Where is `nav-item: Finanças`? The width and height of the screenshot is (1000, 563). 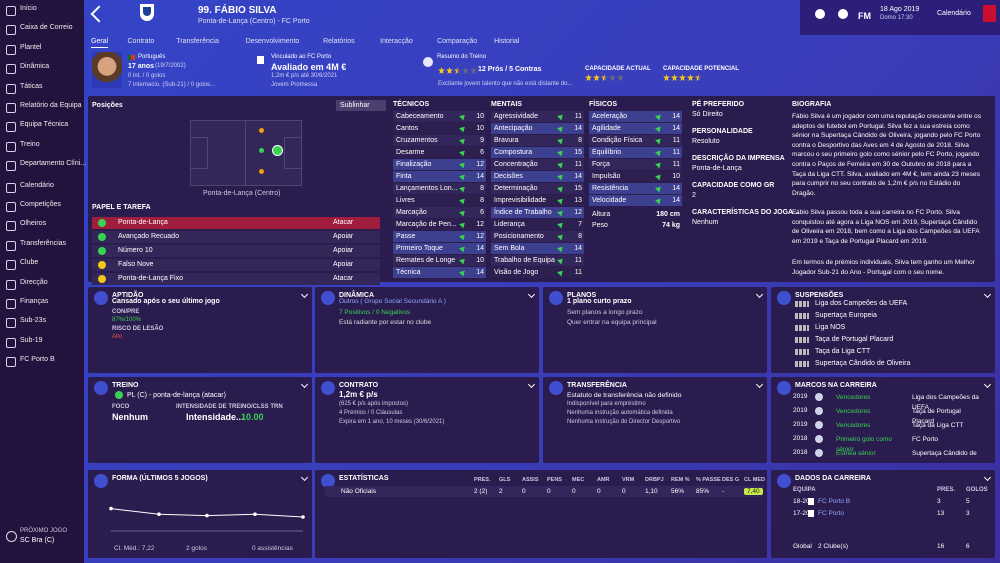 nav-item: Finanças is located at coordinates (34, 301).